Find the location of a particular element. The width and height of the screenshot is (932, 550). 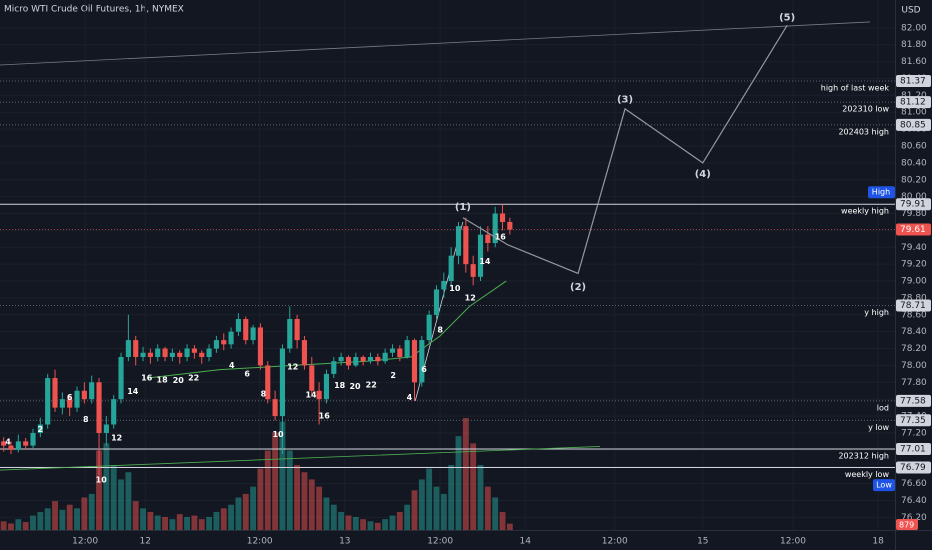

level-label: weekly high is located at coordinates (865, 211).